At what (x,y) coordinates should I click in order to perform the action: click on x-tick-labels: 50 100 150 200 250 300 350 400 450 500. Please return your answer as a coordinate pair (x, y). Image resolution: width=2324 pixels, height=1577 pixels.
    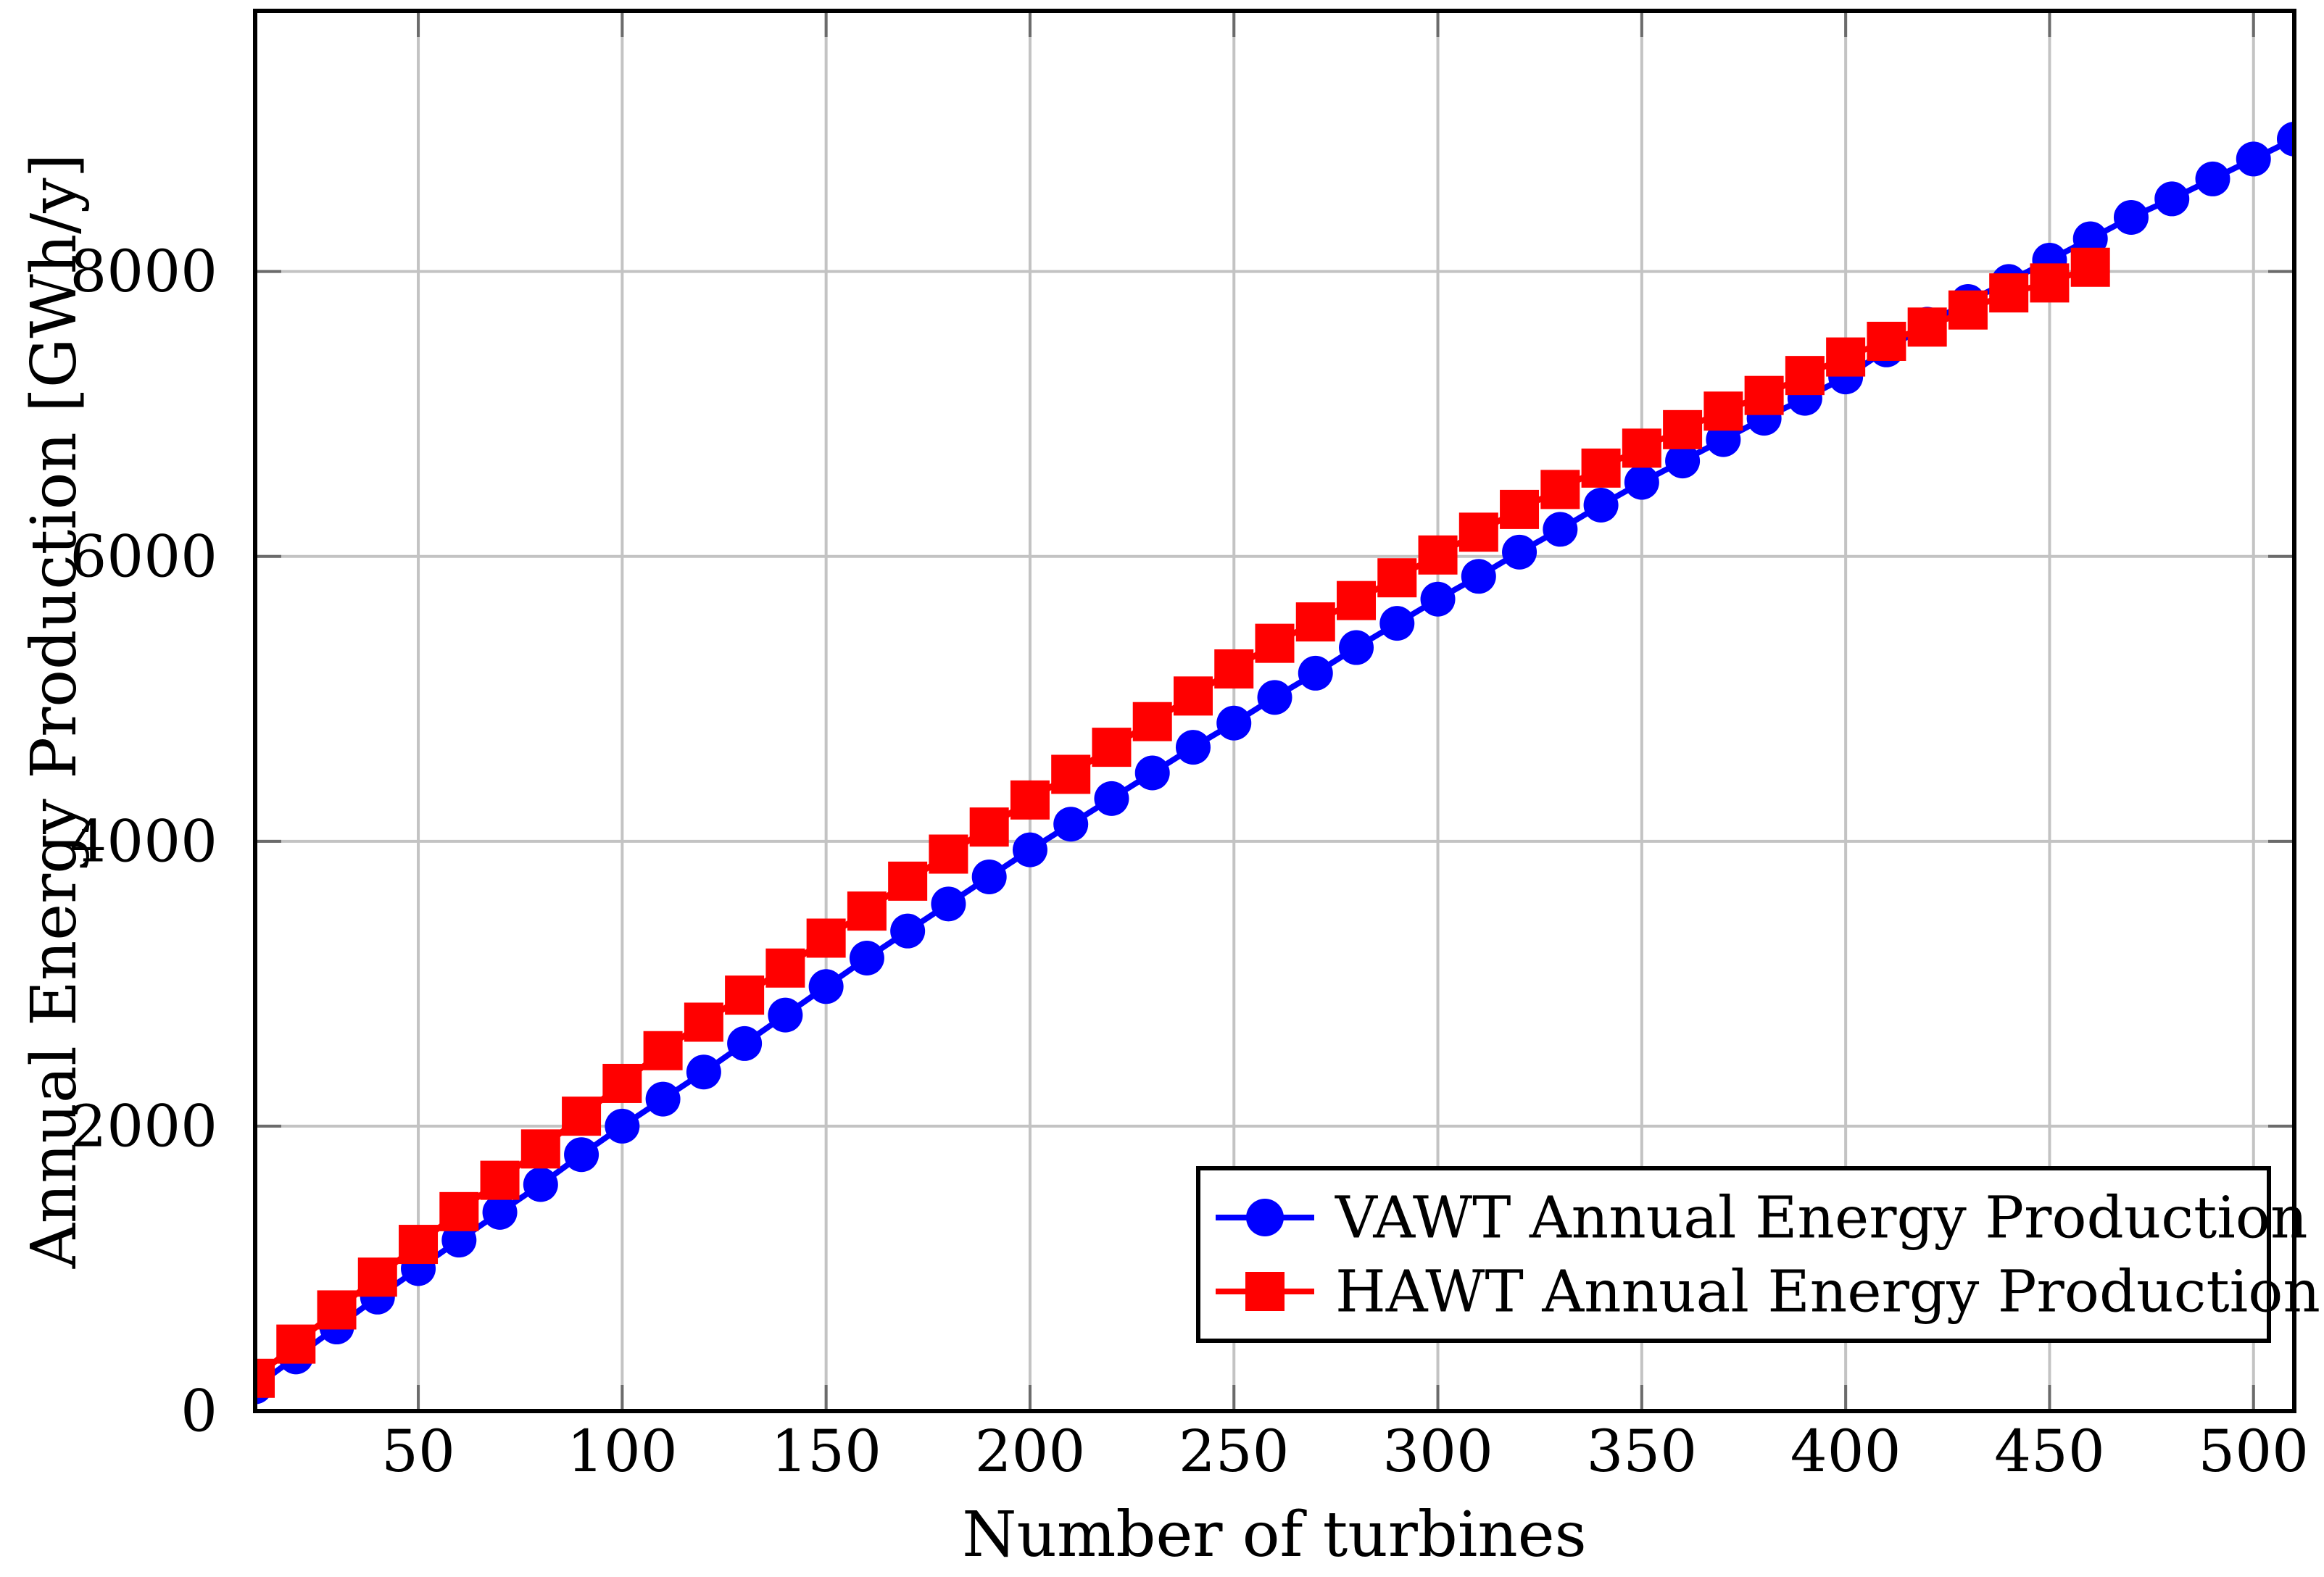
    Looking at the image, I should click on (1345, 1451).